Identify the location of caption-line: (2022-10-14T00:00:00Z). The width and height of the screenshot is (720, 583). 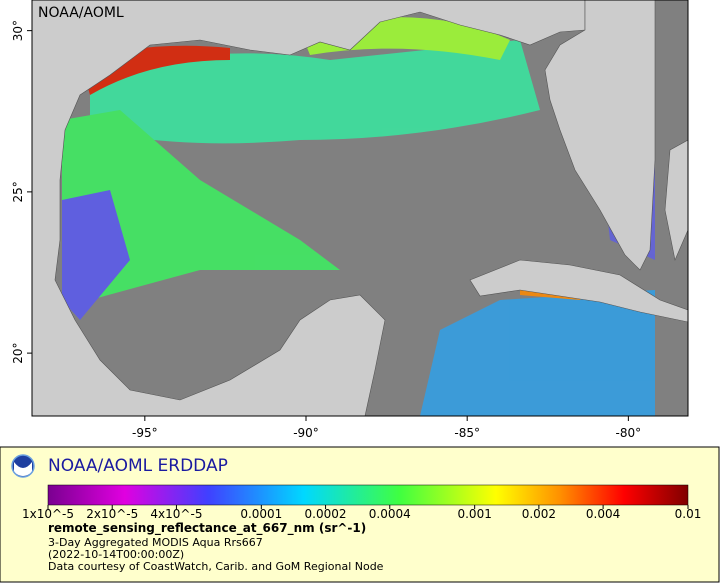
(116, 554).